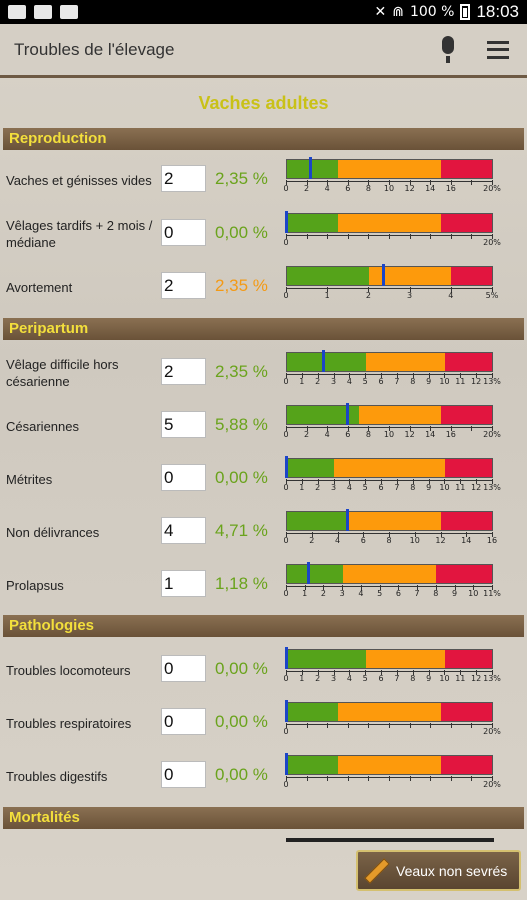  Describe the element at coordinates (183, 424) in the screenshot. I see `count-input: 5` at that location.